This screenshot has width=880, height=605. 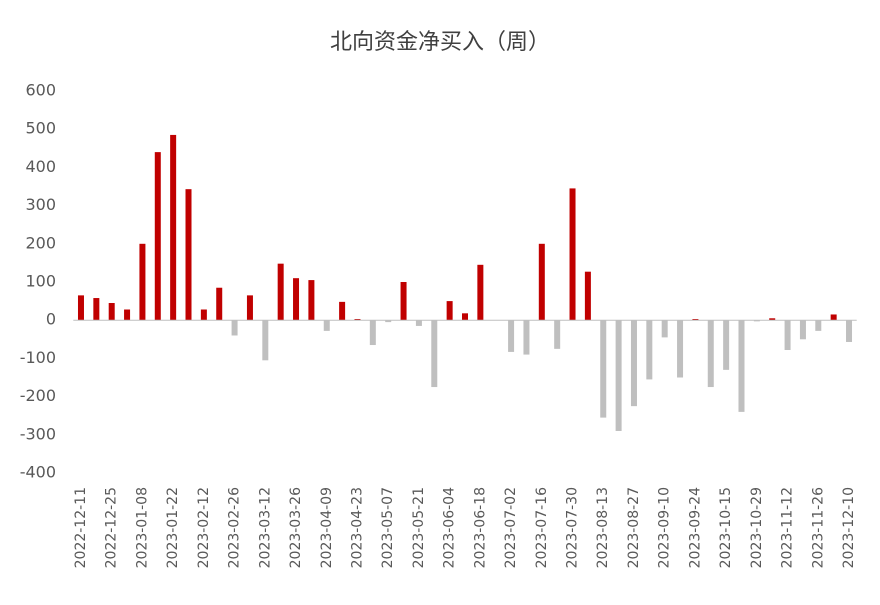 What do you see at coordinates (388, 527) in the screenshot?
I see `x-tick-label: 2023-05-07` at bounding box center [388, 527].